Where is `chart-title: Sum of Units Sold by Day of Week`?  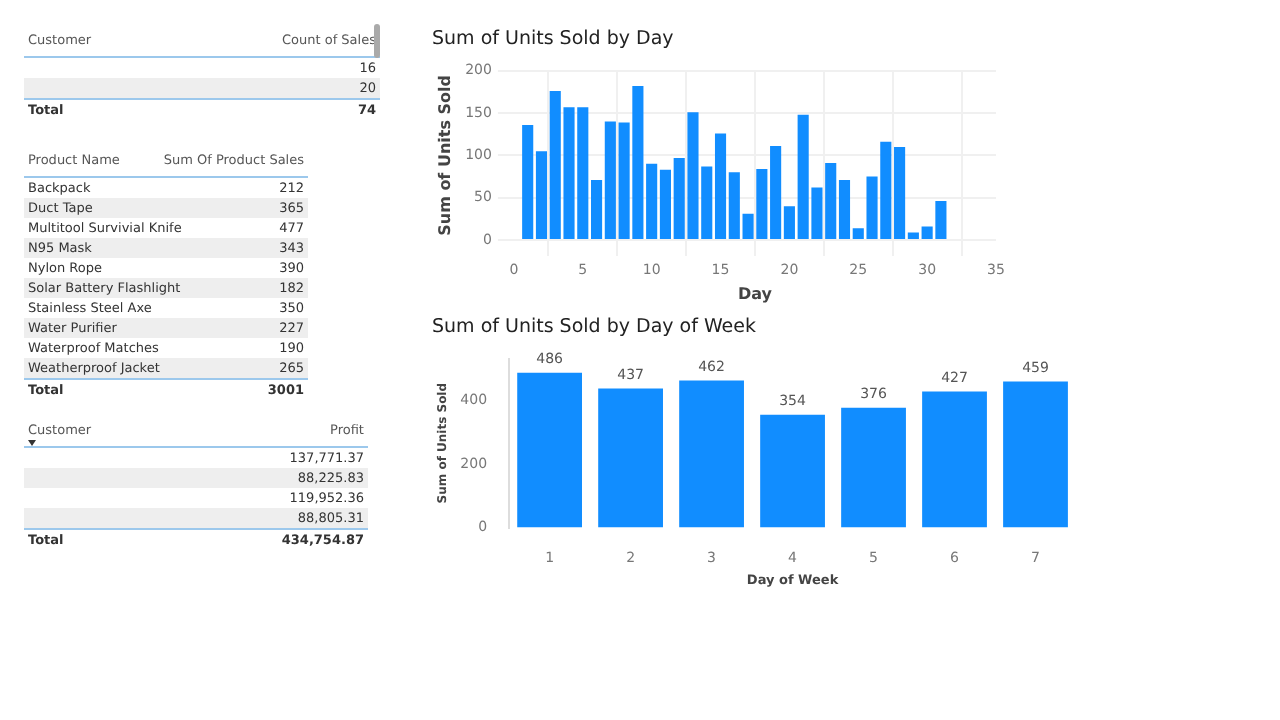 chart-title: Sum of Units Sold by Day of Week is located at coordinates (594, 327).